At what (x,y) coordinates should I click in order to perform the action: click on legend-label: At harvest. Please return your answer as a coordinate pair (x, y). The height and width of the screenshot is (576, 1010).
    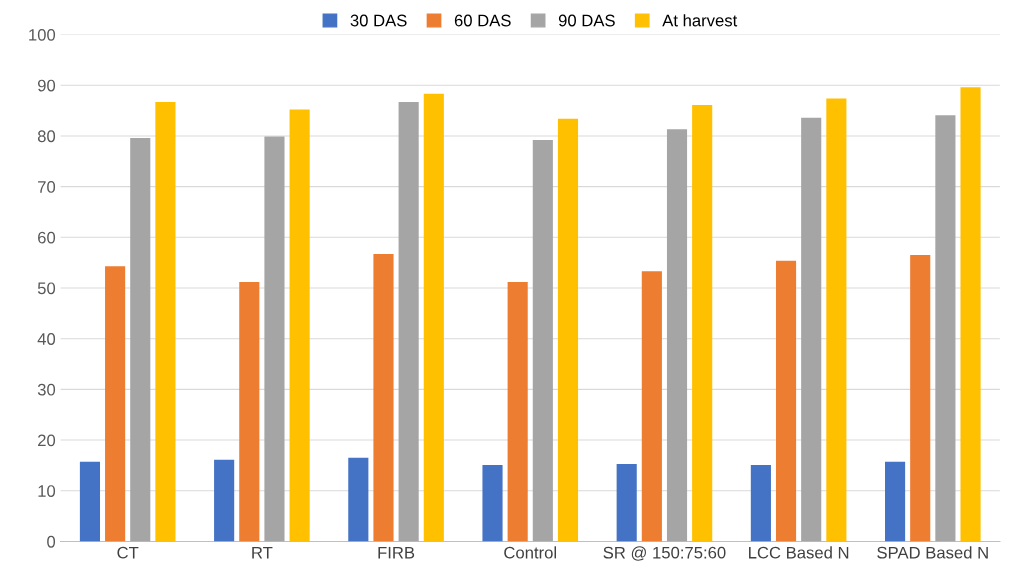
    Looking at the image, I should click on (700, 20).